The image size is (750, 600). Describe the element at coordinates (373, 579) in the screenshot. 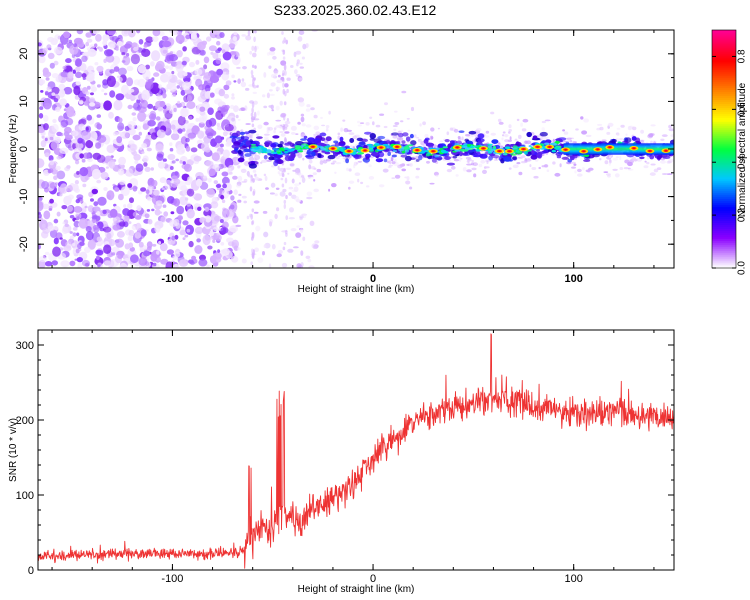

I see `x-tick-label: 0` at that location.